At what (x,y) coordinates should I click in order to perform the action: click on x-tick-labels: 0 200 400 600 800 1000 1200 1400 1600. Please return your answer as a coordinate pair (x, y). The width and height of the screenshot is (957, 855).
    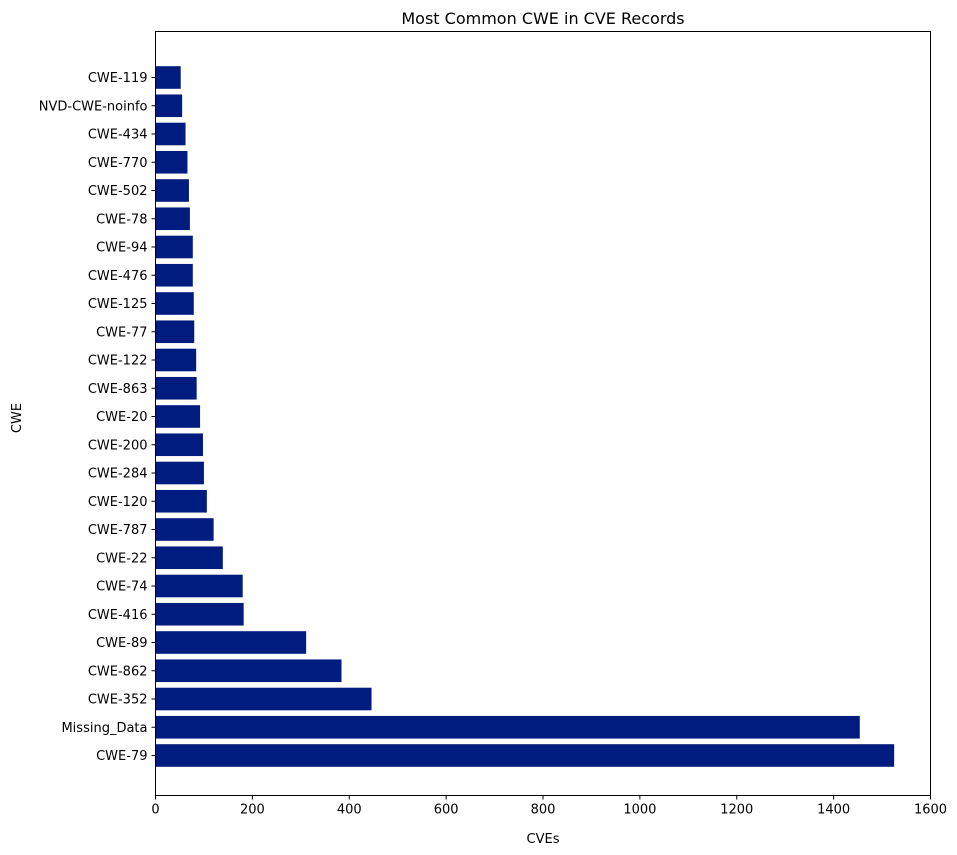
    Looking at the image, I should click on (549, 806).